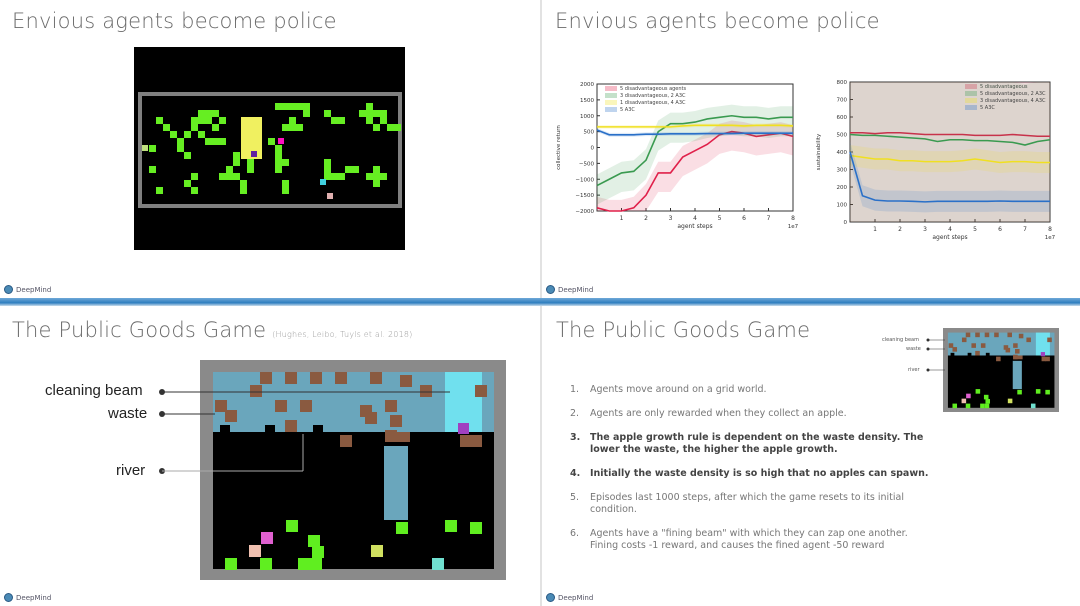 This screenshot has height=606, width=1080. I want to click on logo-text: DeepMind, so click(34, 597).